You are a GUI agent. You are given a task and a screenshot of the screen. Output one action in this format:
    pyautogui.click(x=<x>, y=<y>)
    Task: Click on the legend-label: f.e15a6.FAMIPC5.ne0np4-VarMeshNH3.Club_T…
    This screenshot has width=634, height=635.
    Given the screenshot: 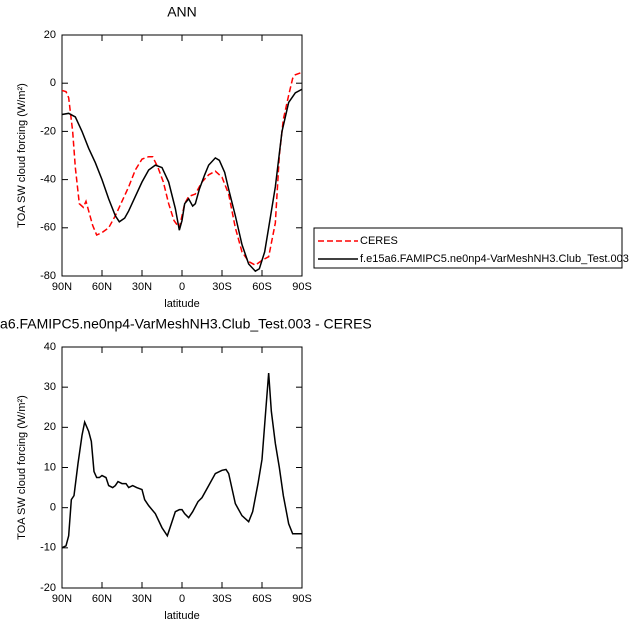 What is the action you would take?
    pyautogui.click(x=494, y=259)
    